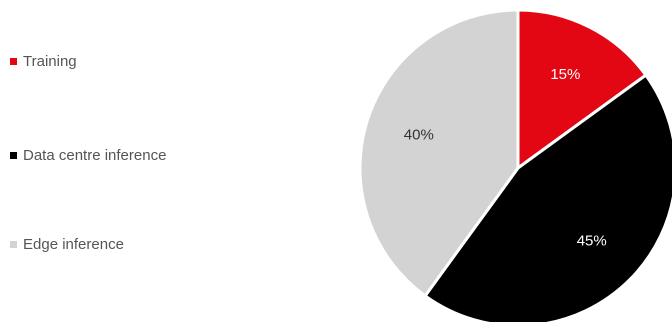 The width and height of the screenshot is (672, 322). What do you see at coordinates (592, 241) in the screenshot?
I see `pie-slice-label-data-centre-inference: 45%` at bounding box center [592, 241].